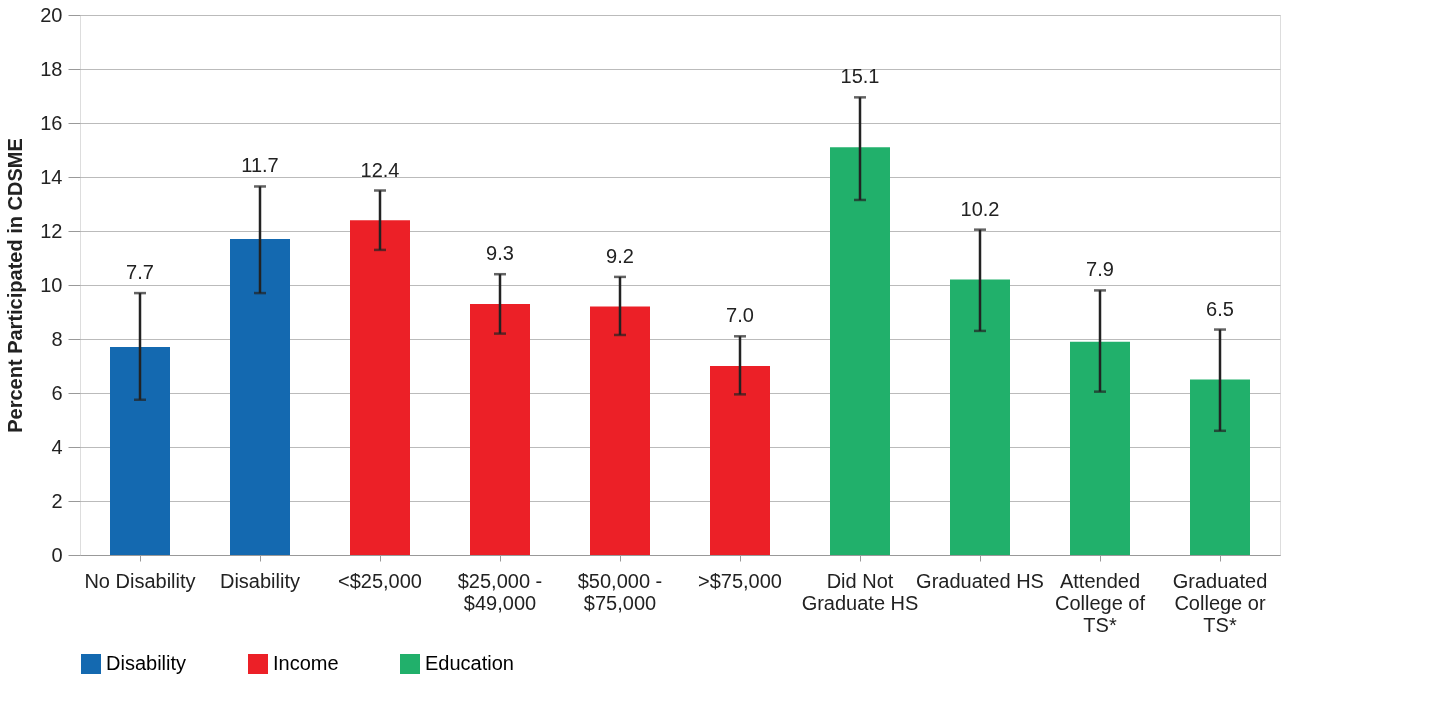 The image size is (1438, 712). What do you see at coordinates (1220, 602) in the screenshot?
I see `x-tick-label: Graduated College or TS*` at bounding box center [1220, 602].